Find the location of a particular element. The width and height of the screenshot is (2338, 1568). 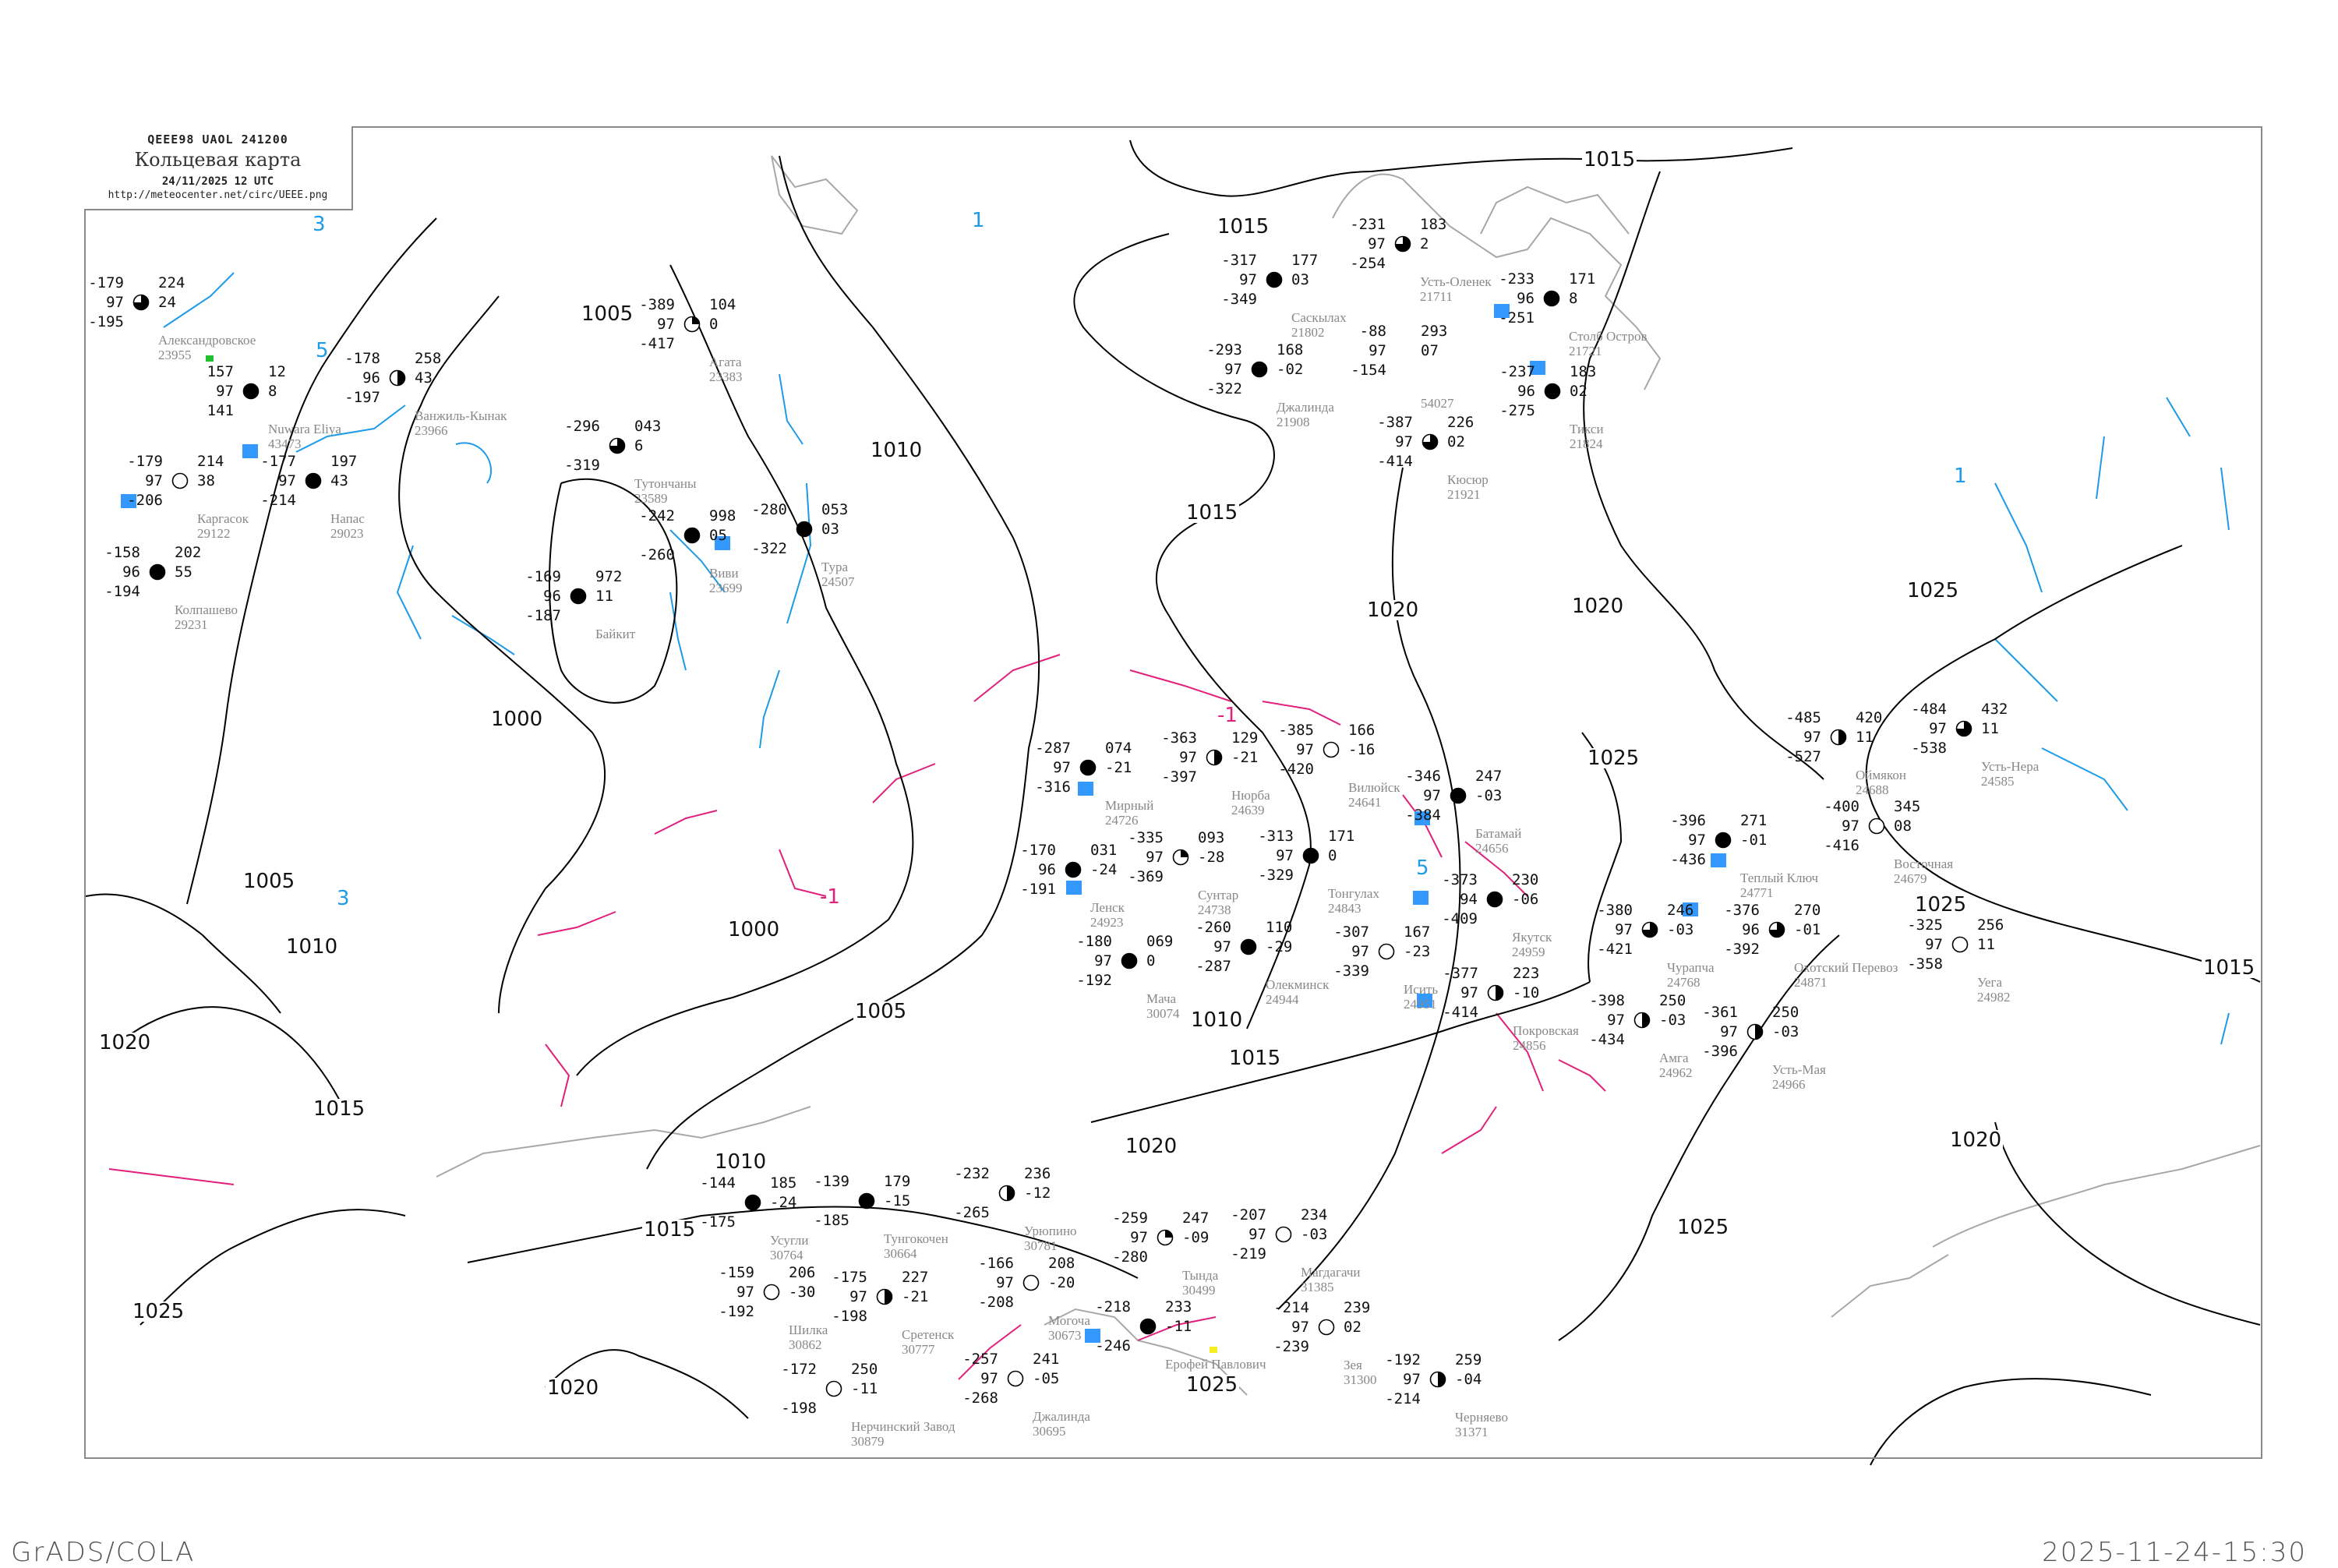

pressure: 234 is located at coordinates (1314, 1215).